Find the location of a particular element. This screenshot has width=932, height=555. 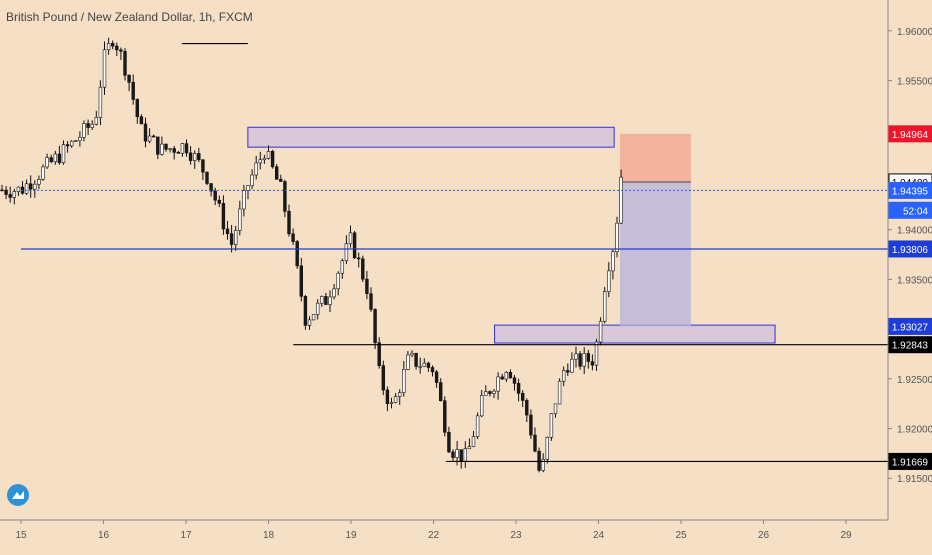

time-tick-label: 15 is located at coordinates (21, 535).